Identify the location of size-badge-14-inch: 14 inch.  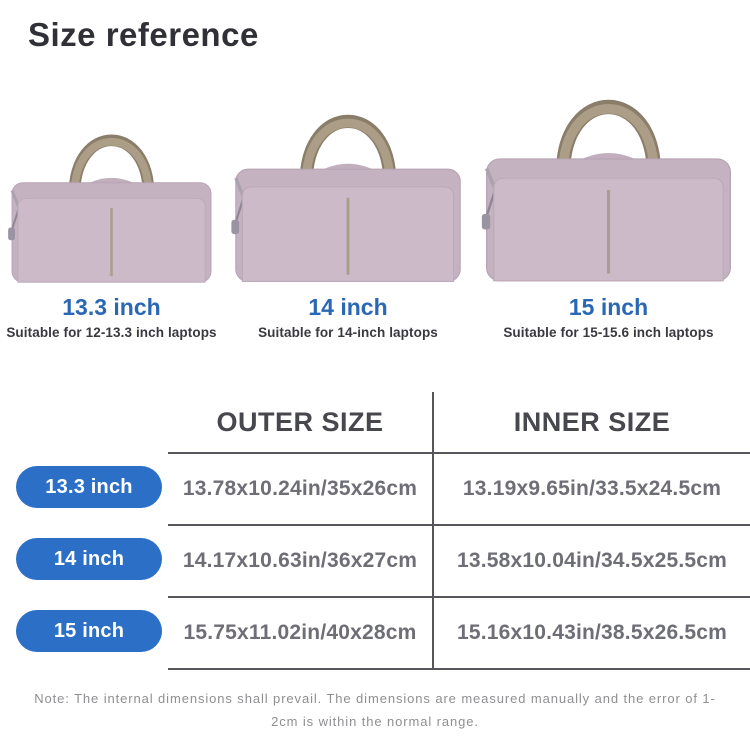
(89, 559).